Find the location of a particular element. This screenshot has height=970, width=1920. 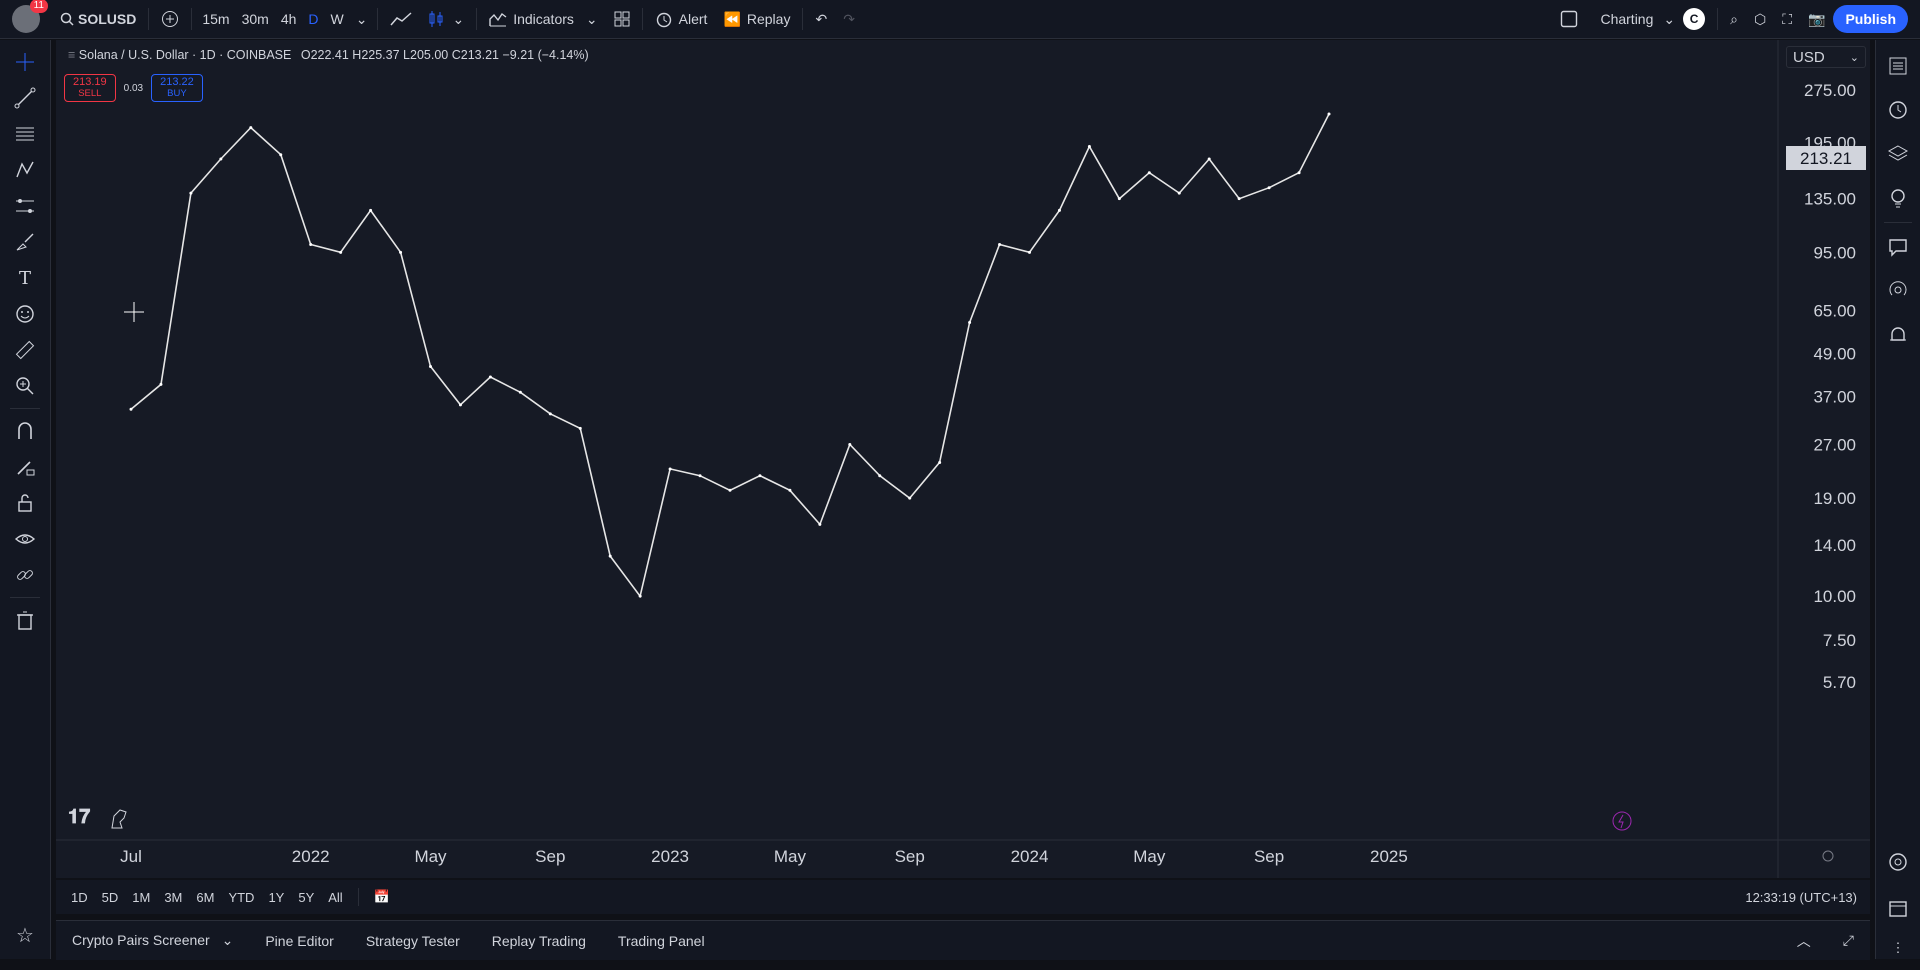

axis-settings-icon is located at coordinates (1828, 856).